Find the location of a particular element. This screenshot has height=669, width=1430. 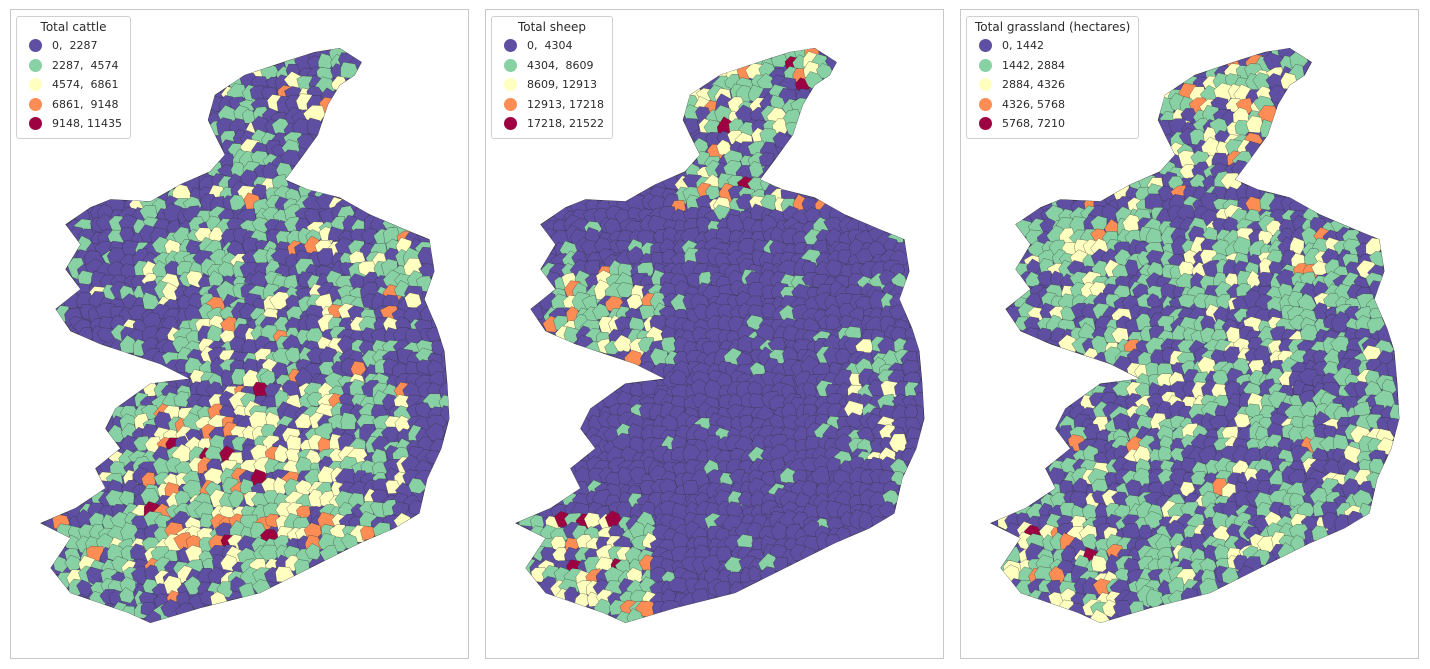

legend-entry: 0, 2287 is located at coordinates (73, 46).